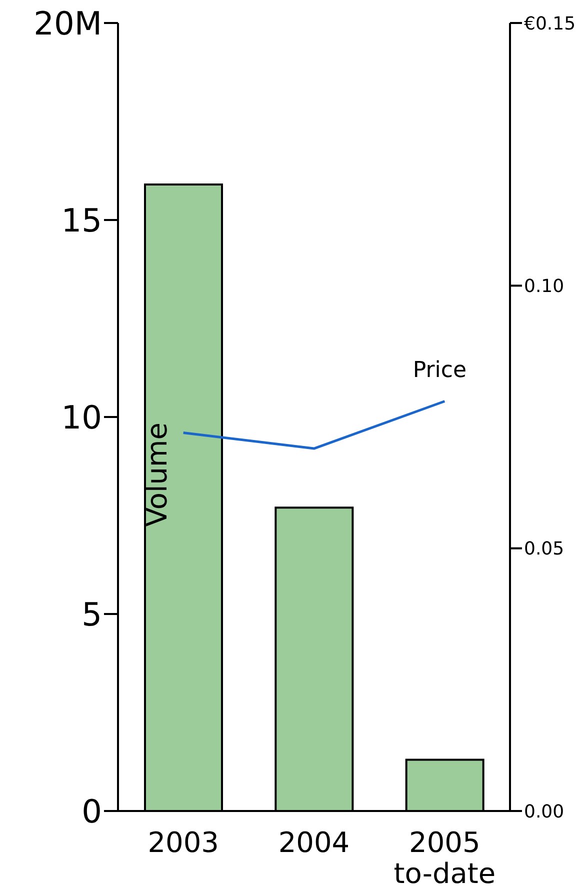 The width and height of the screenshot is (588, 896). What do you see at coordinates (544, 549) in the screenshot?
I see `y2-tick-label: 0.05` at bounding box center [544, 549].